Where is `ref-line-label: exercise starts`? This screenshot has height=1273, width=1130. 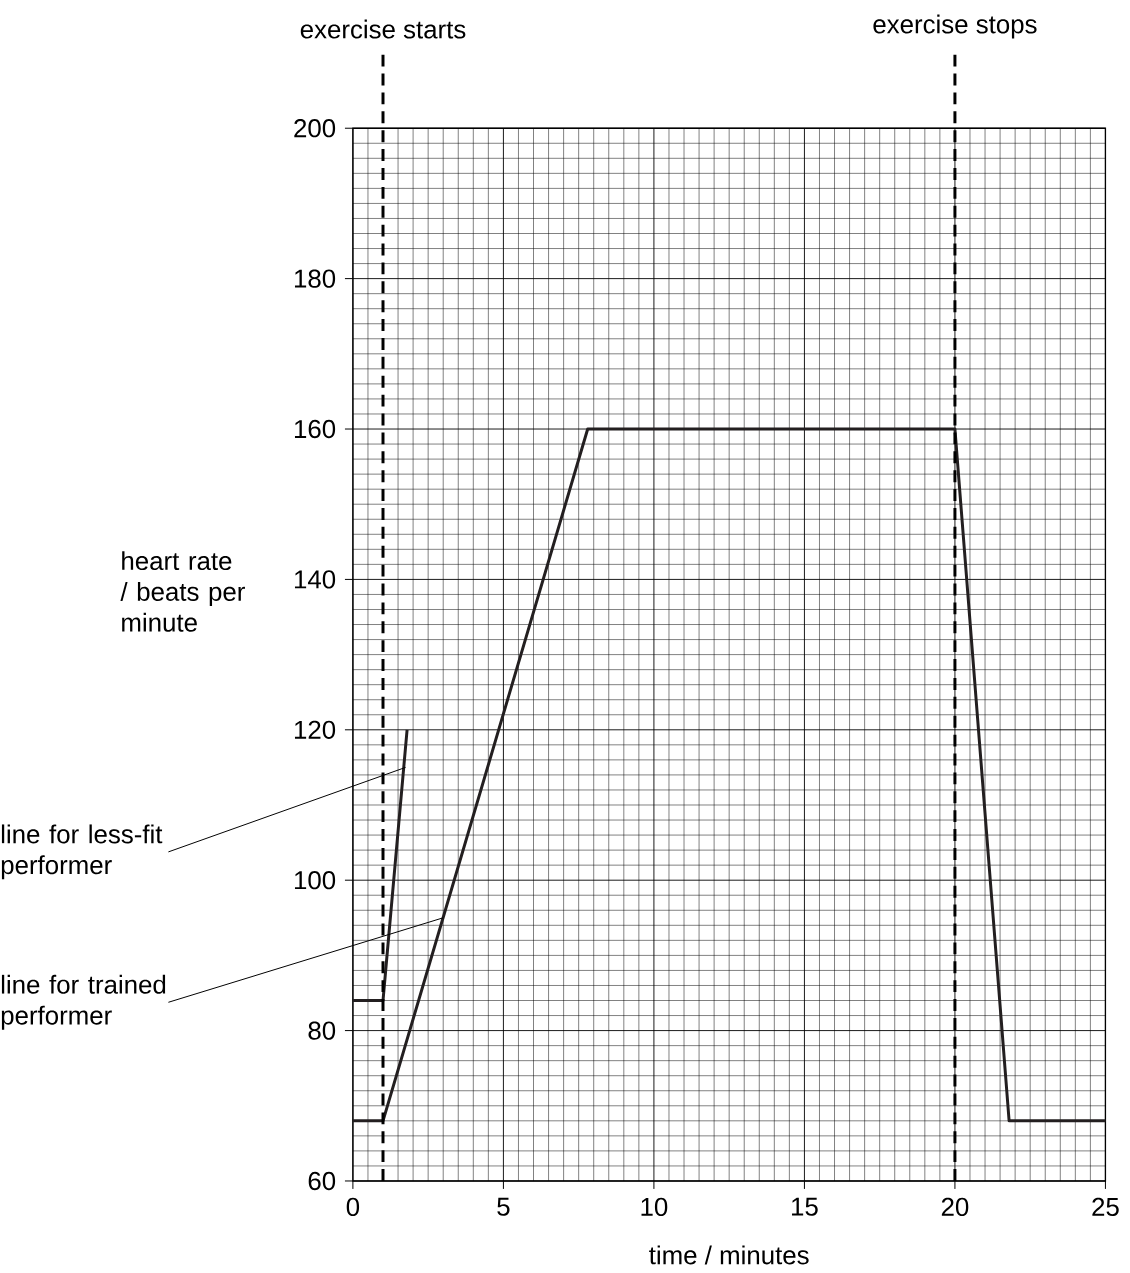
ref-line-label: exercise starts is located at coordinates (383, 29).